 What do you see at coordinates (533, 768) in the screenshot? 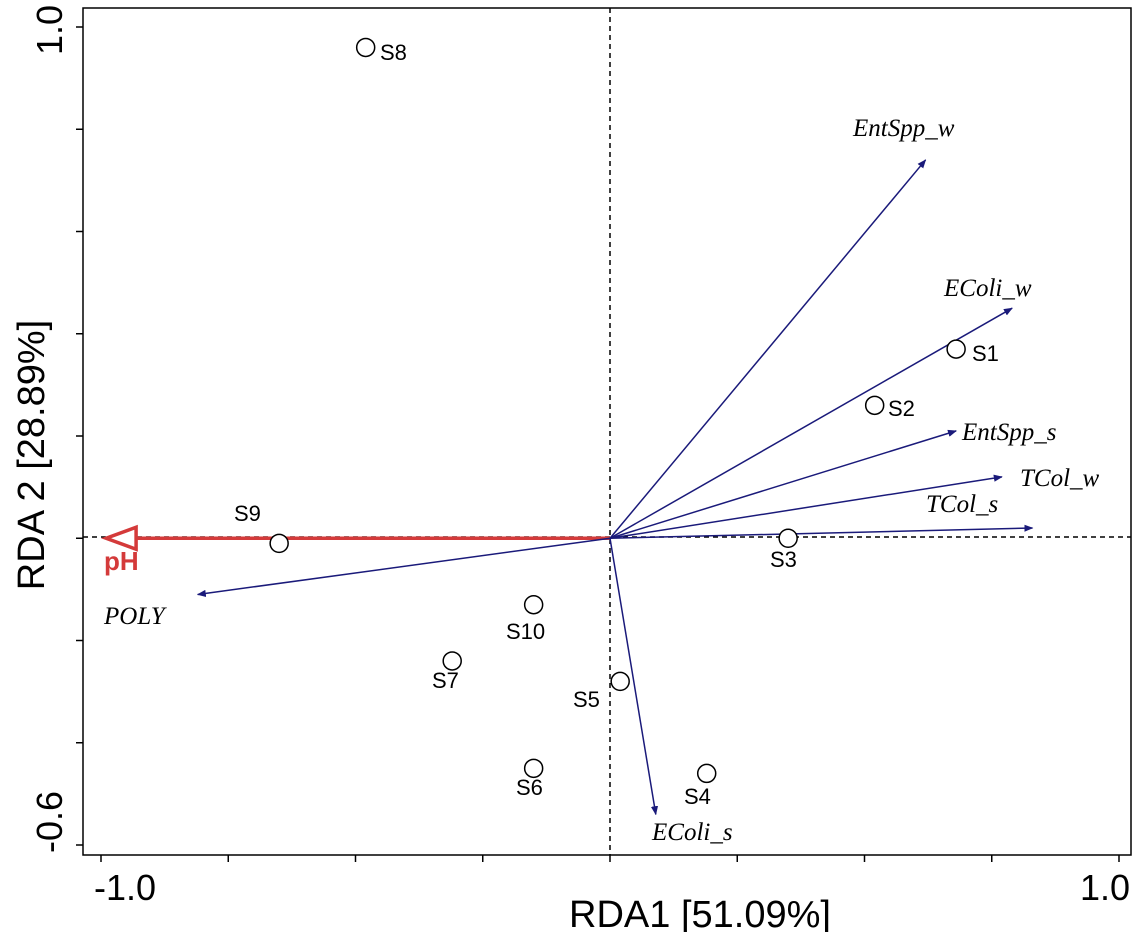
I see `site-point-s6` at bounding box center [533, 768].